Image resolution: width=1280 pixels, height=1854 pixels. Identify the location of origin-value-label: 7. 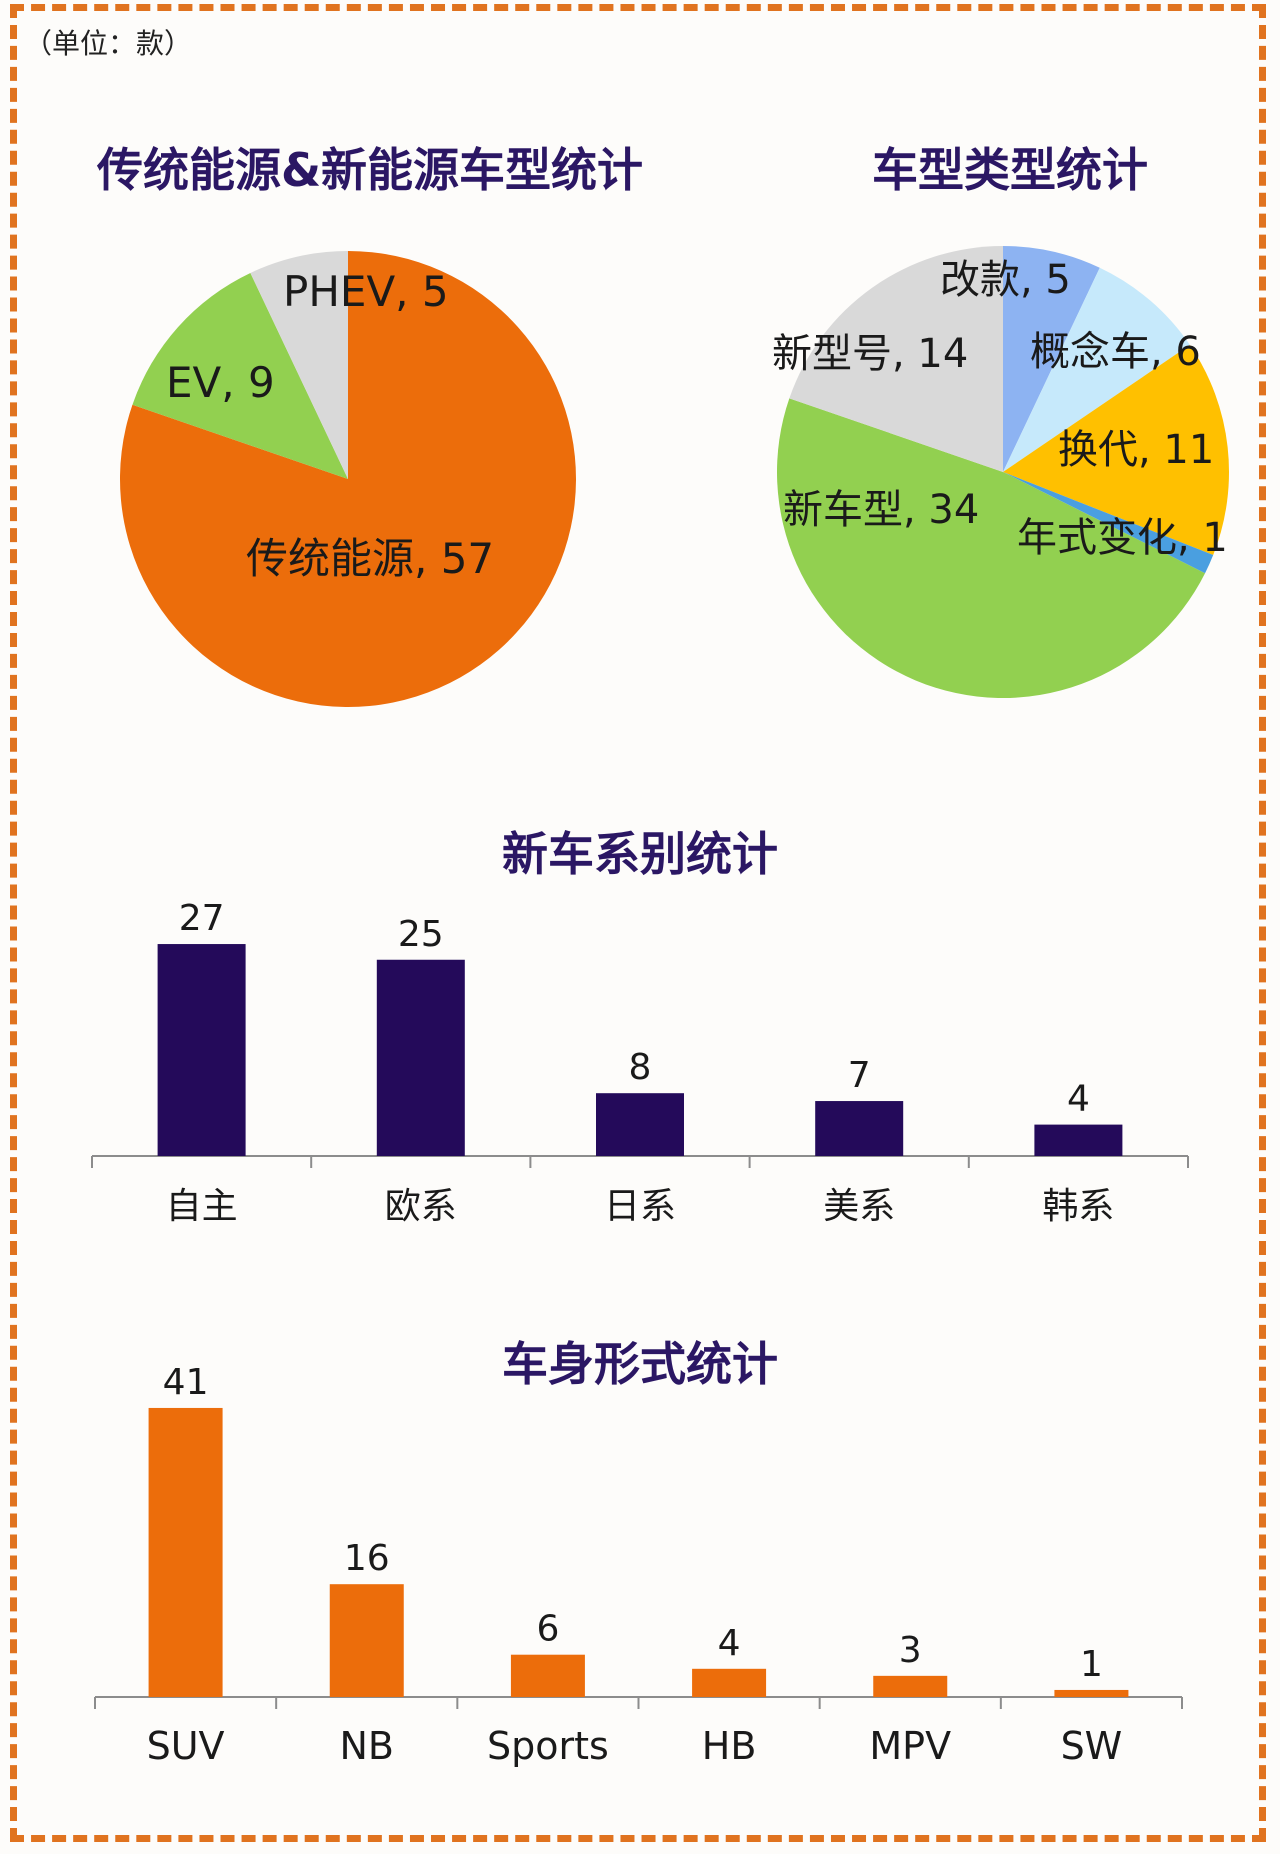
(859, 1075).